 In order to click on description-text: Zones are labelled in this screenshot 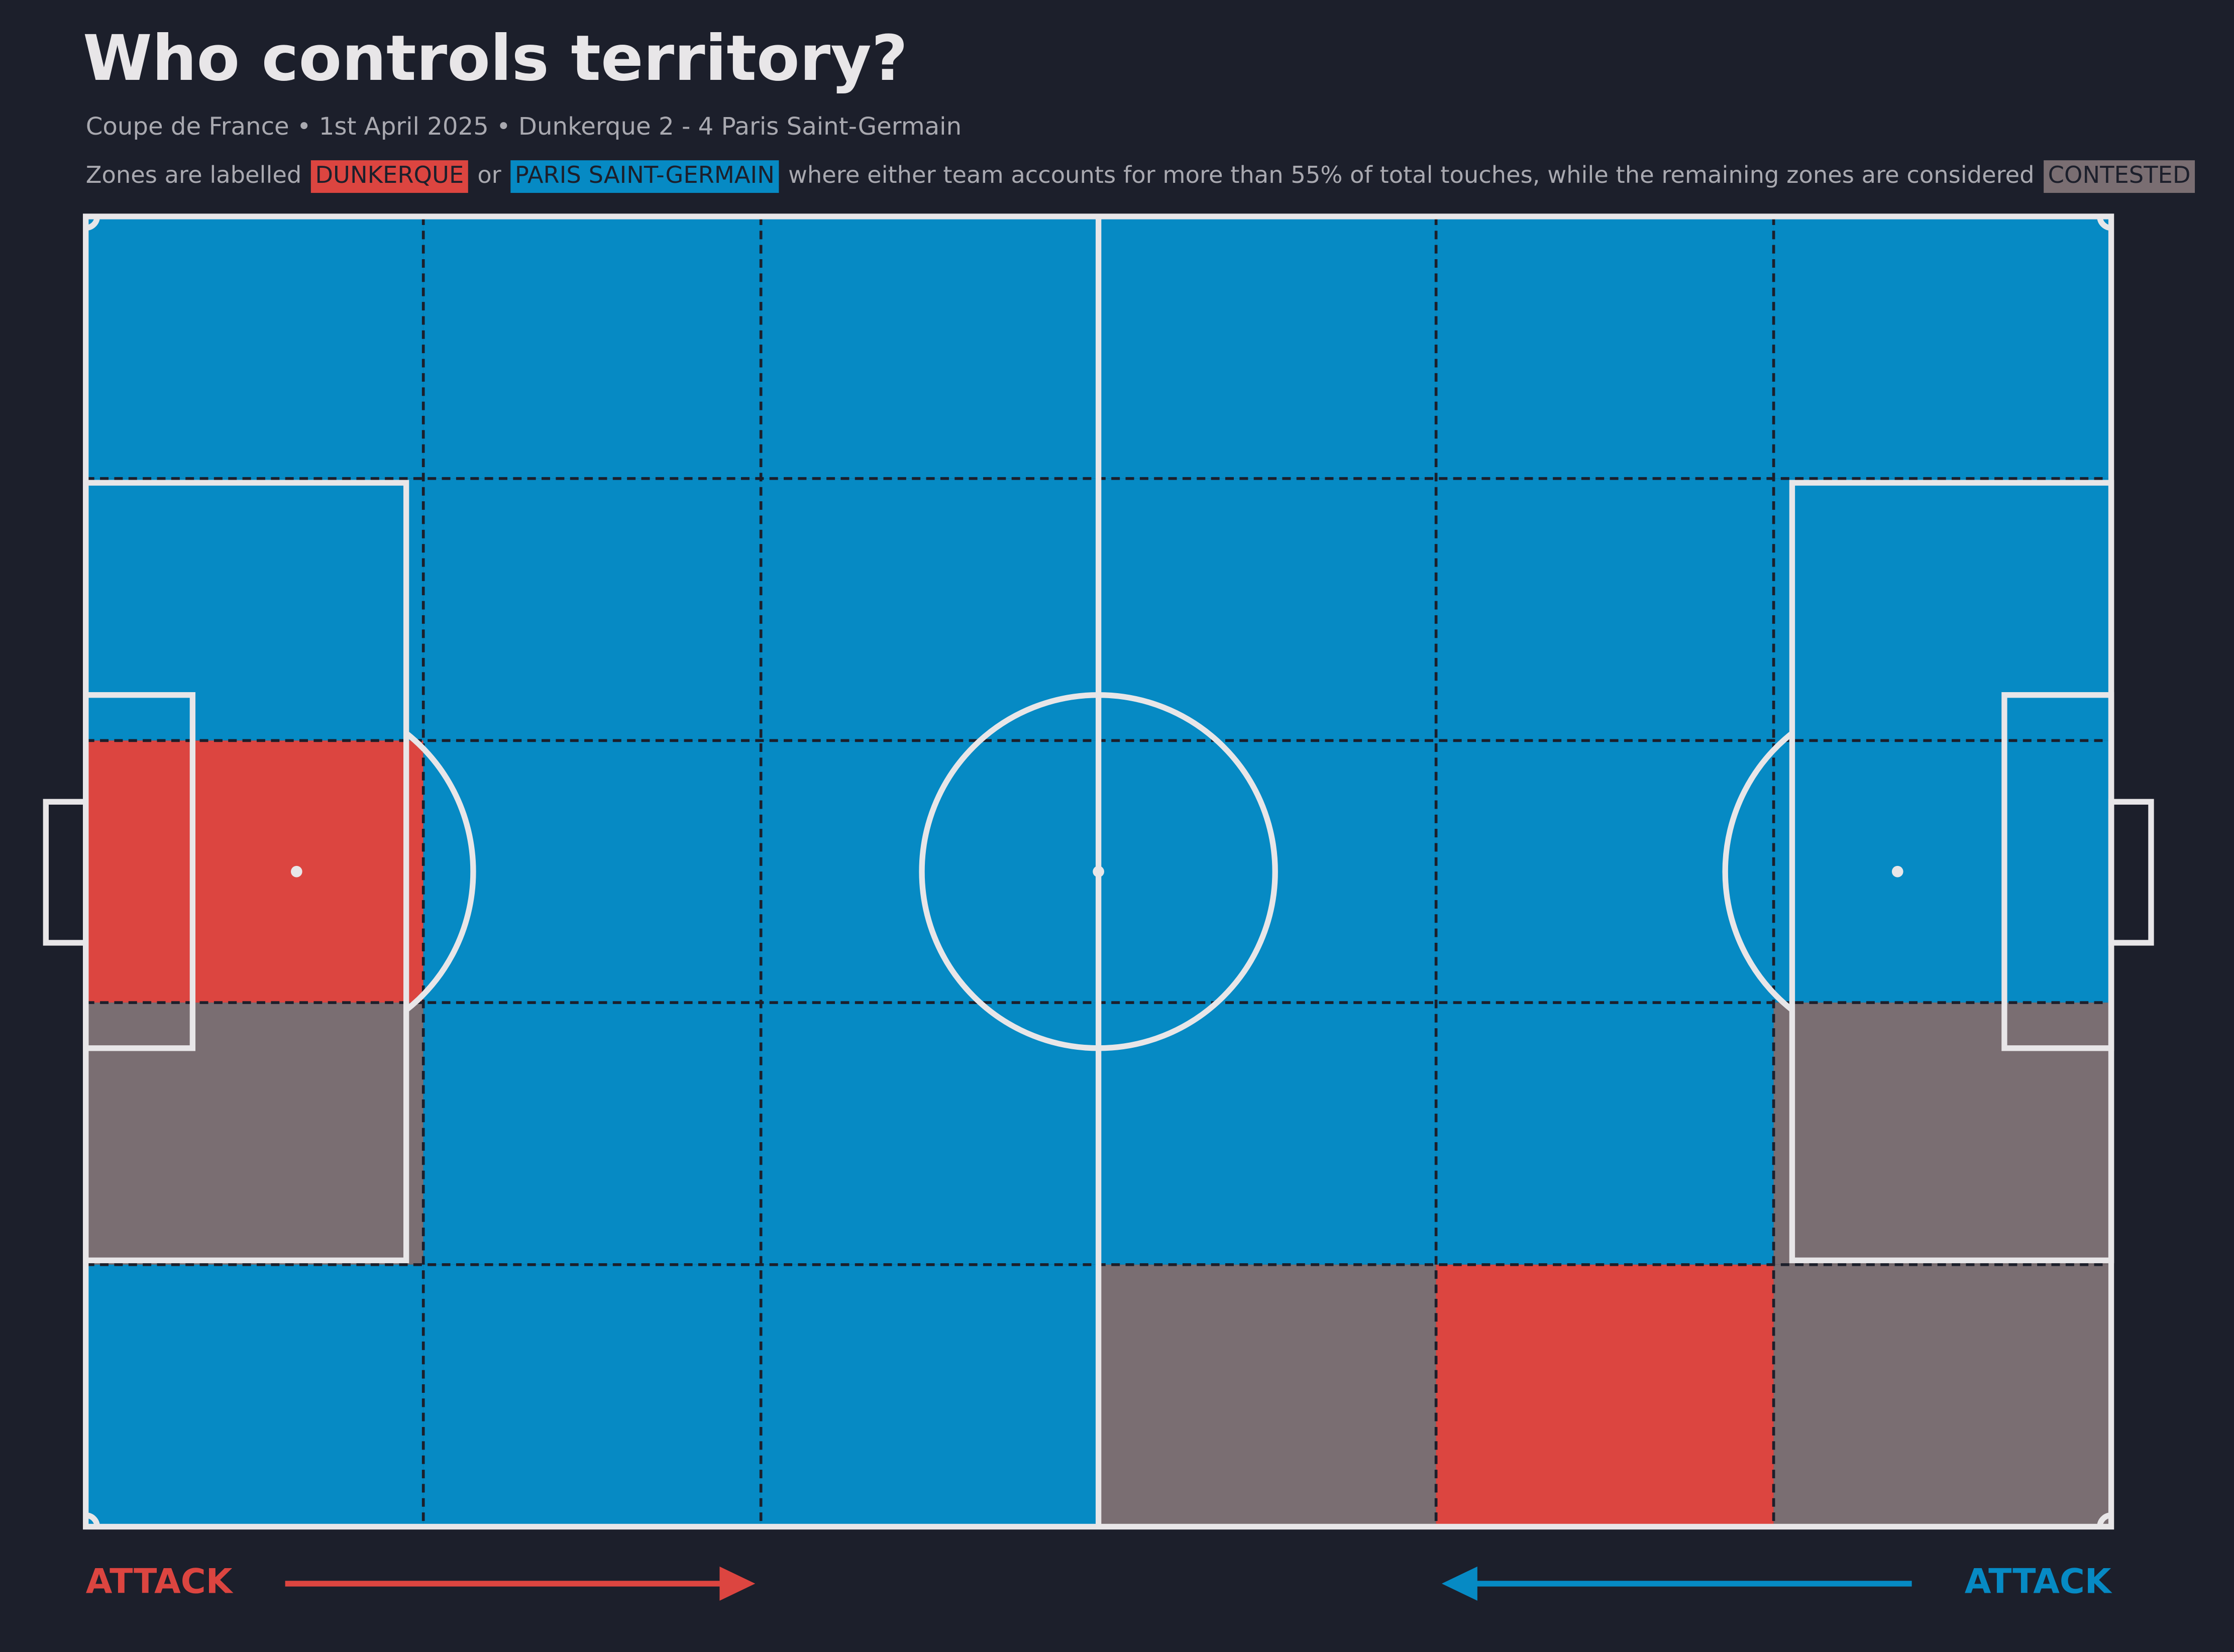, I will do `click(194, 174)`.